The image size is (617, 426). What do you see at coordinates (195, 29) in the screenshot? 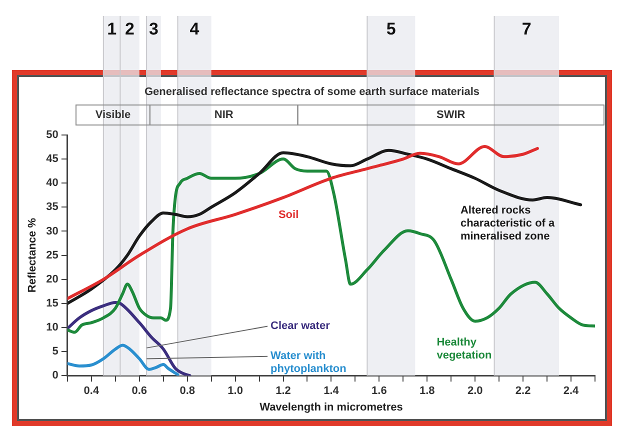
I see `band-label: 4` at bounding box center [195, 29].